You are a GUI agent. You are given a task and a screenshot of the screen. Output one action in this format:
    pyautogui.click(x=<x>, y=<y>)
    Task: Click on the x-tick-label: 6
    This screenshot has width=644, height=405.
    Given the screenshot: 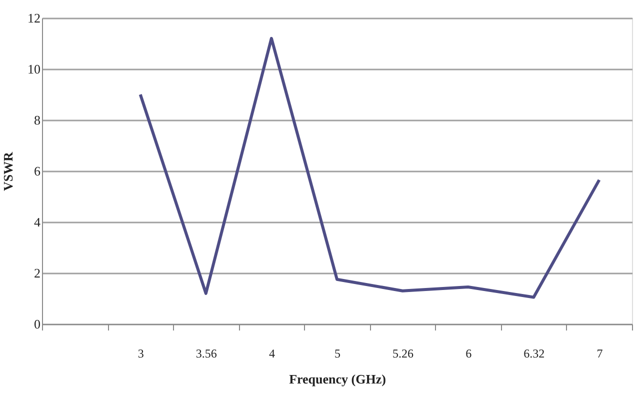 What is the action you would take?
    pyautogui.click(x=469, y=353)
    